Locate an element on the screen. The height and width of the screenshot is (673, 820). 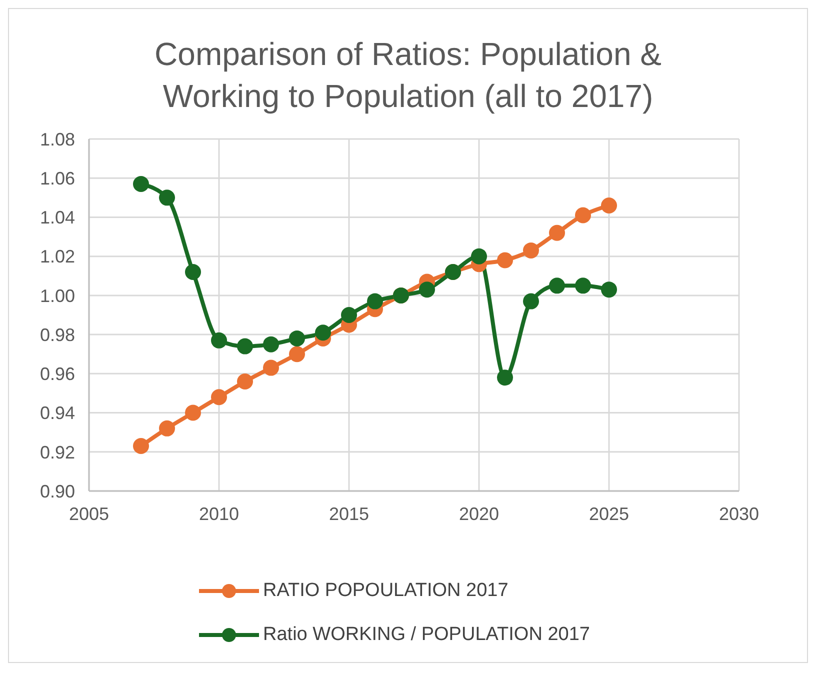
y-tick-label: 1.08 is located at coordinates (57, 139).